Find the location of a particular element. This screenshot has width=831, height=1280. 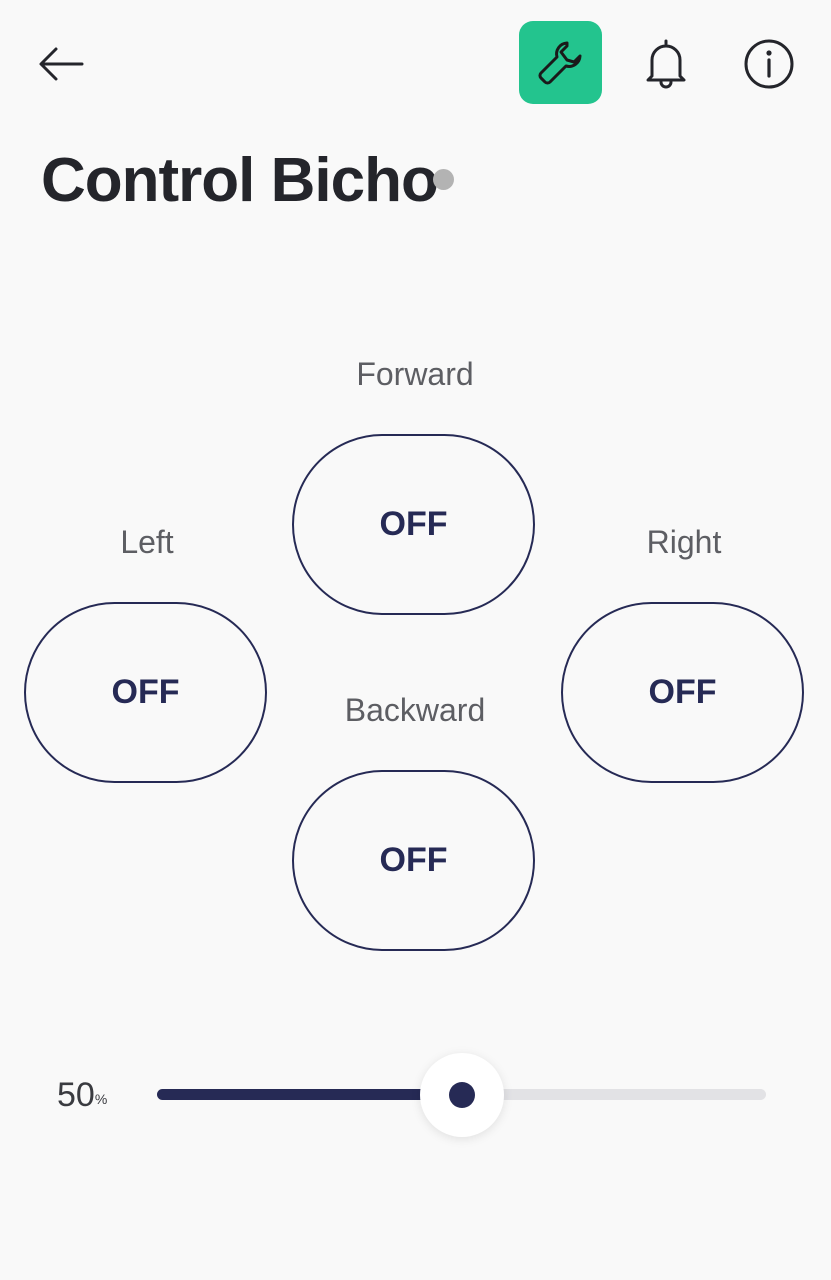

bell-icon is located at coordinates (666, 64).